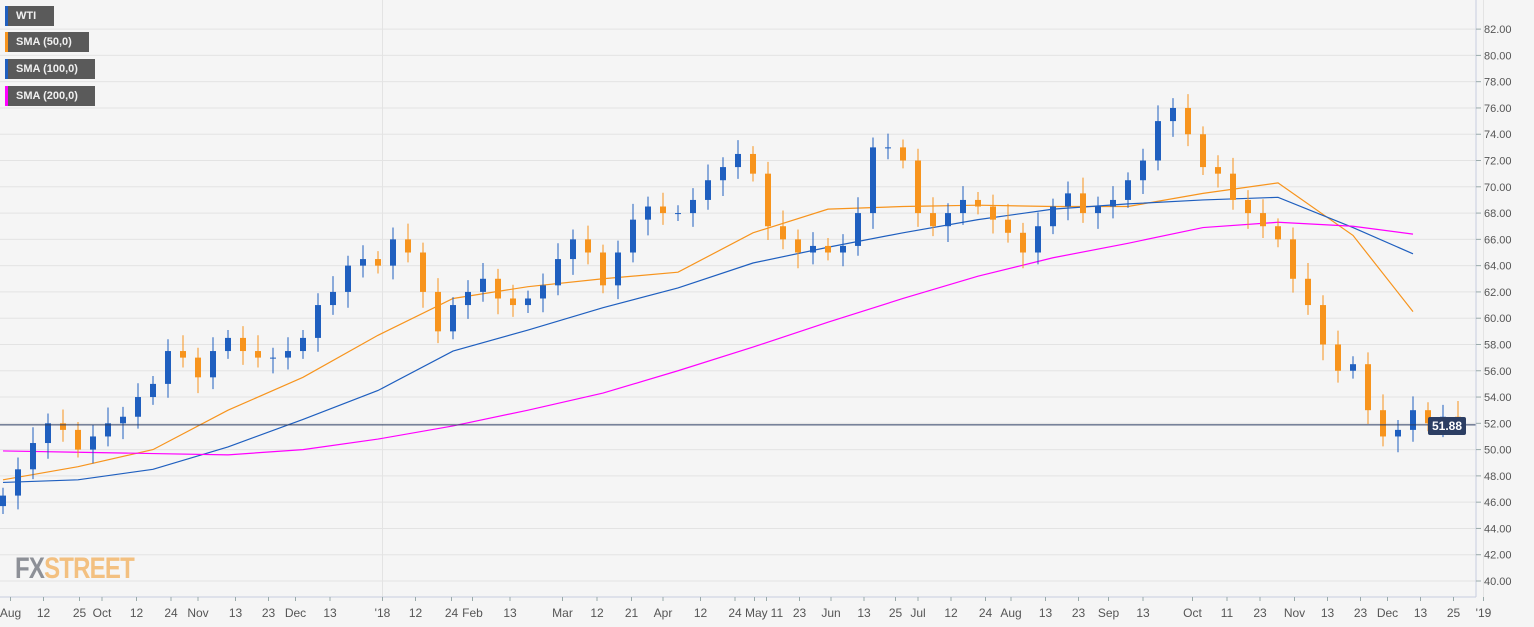 This screenshot has width=1534, height=627. Describe the element at coordinates (1498, 267) in the screenshot. I see `y-tick-label: 64.00` at that location.